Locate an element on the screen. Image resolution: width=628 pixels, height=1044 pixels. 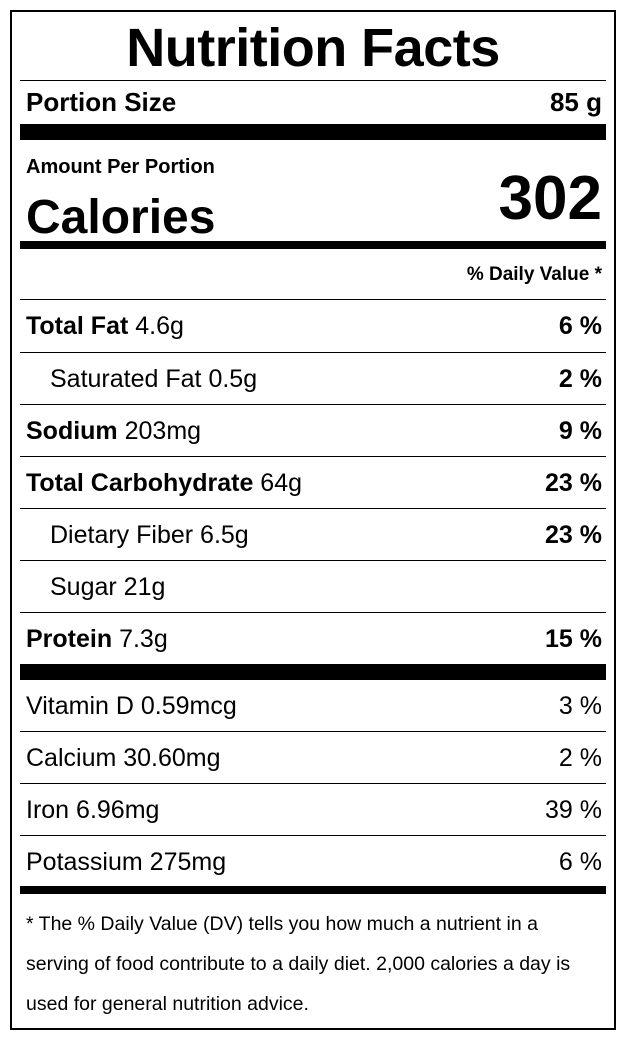
nutrient-label: Total Fat 4.6g is located at coordinates (105, 326).